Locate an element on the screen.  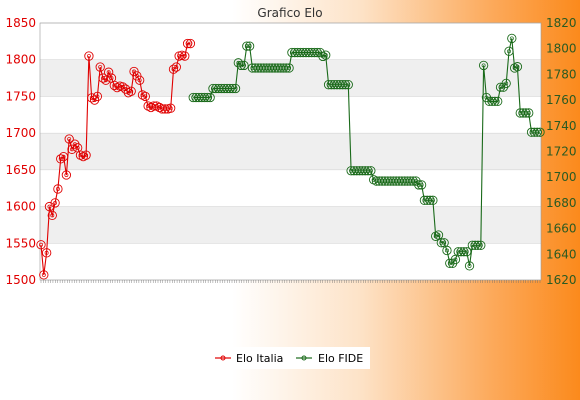
chart-title: Grafico Elo is located at coordinates (289, 13).